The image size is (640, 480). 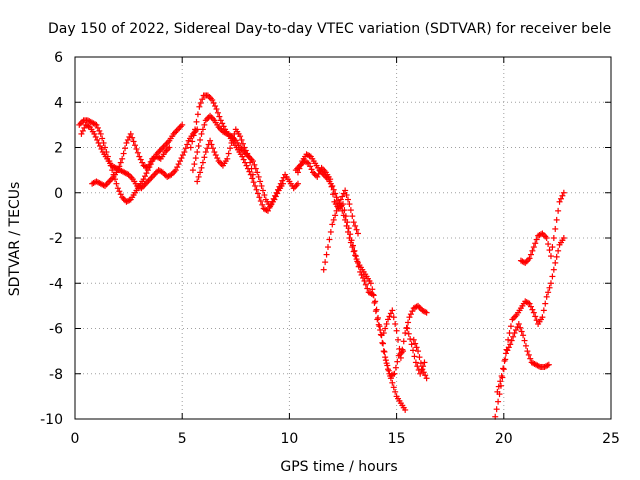 What do you see at coordinates (182, 439) in the screenshot?
I see `x-tick-label: 5` at bounding box center [182, 439].